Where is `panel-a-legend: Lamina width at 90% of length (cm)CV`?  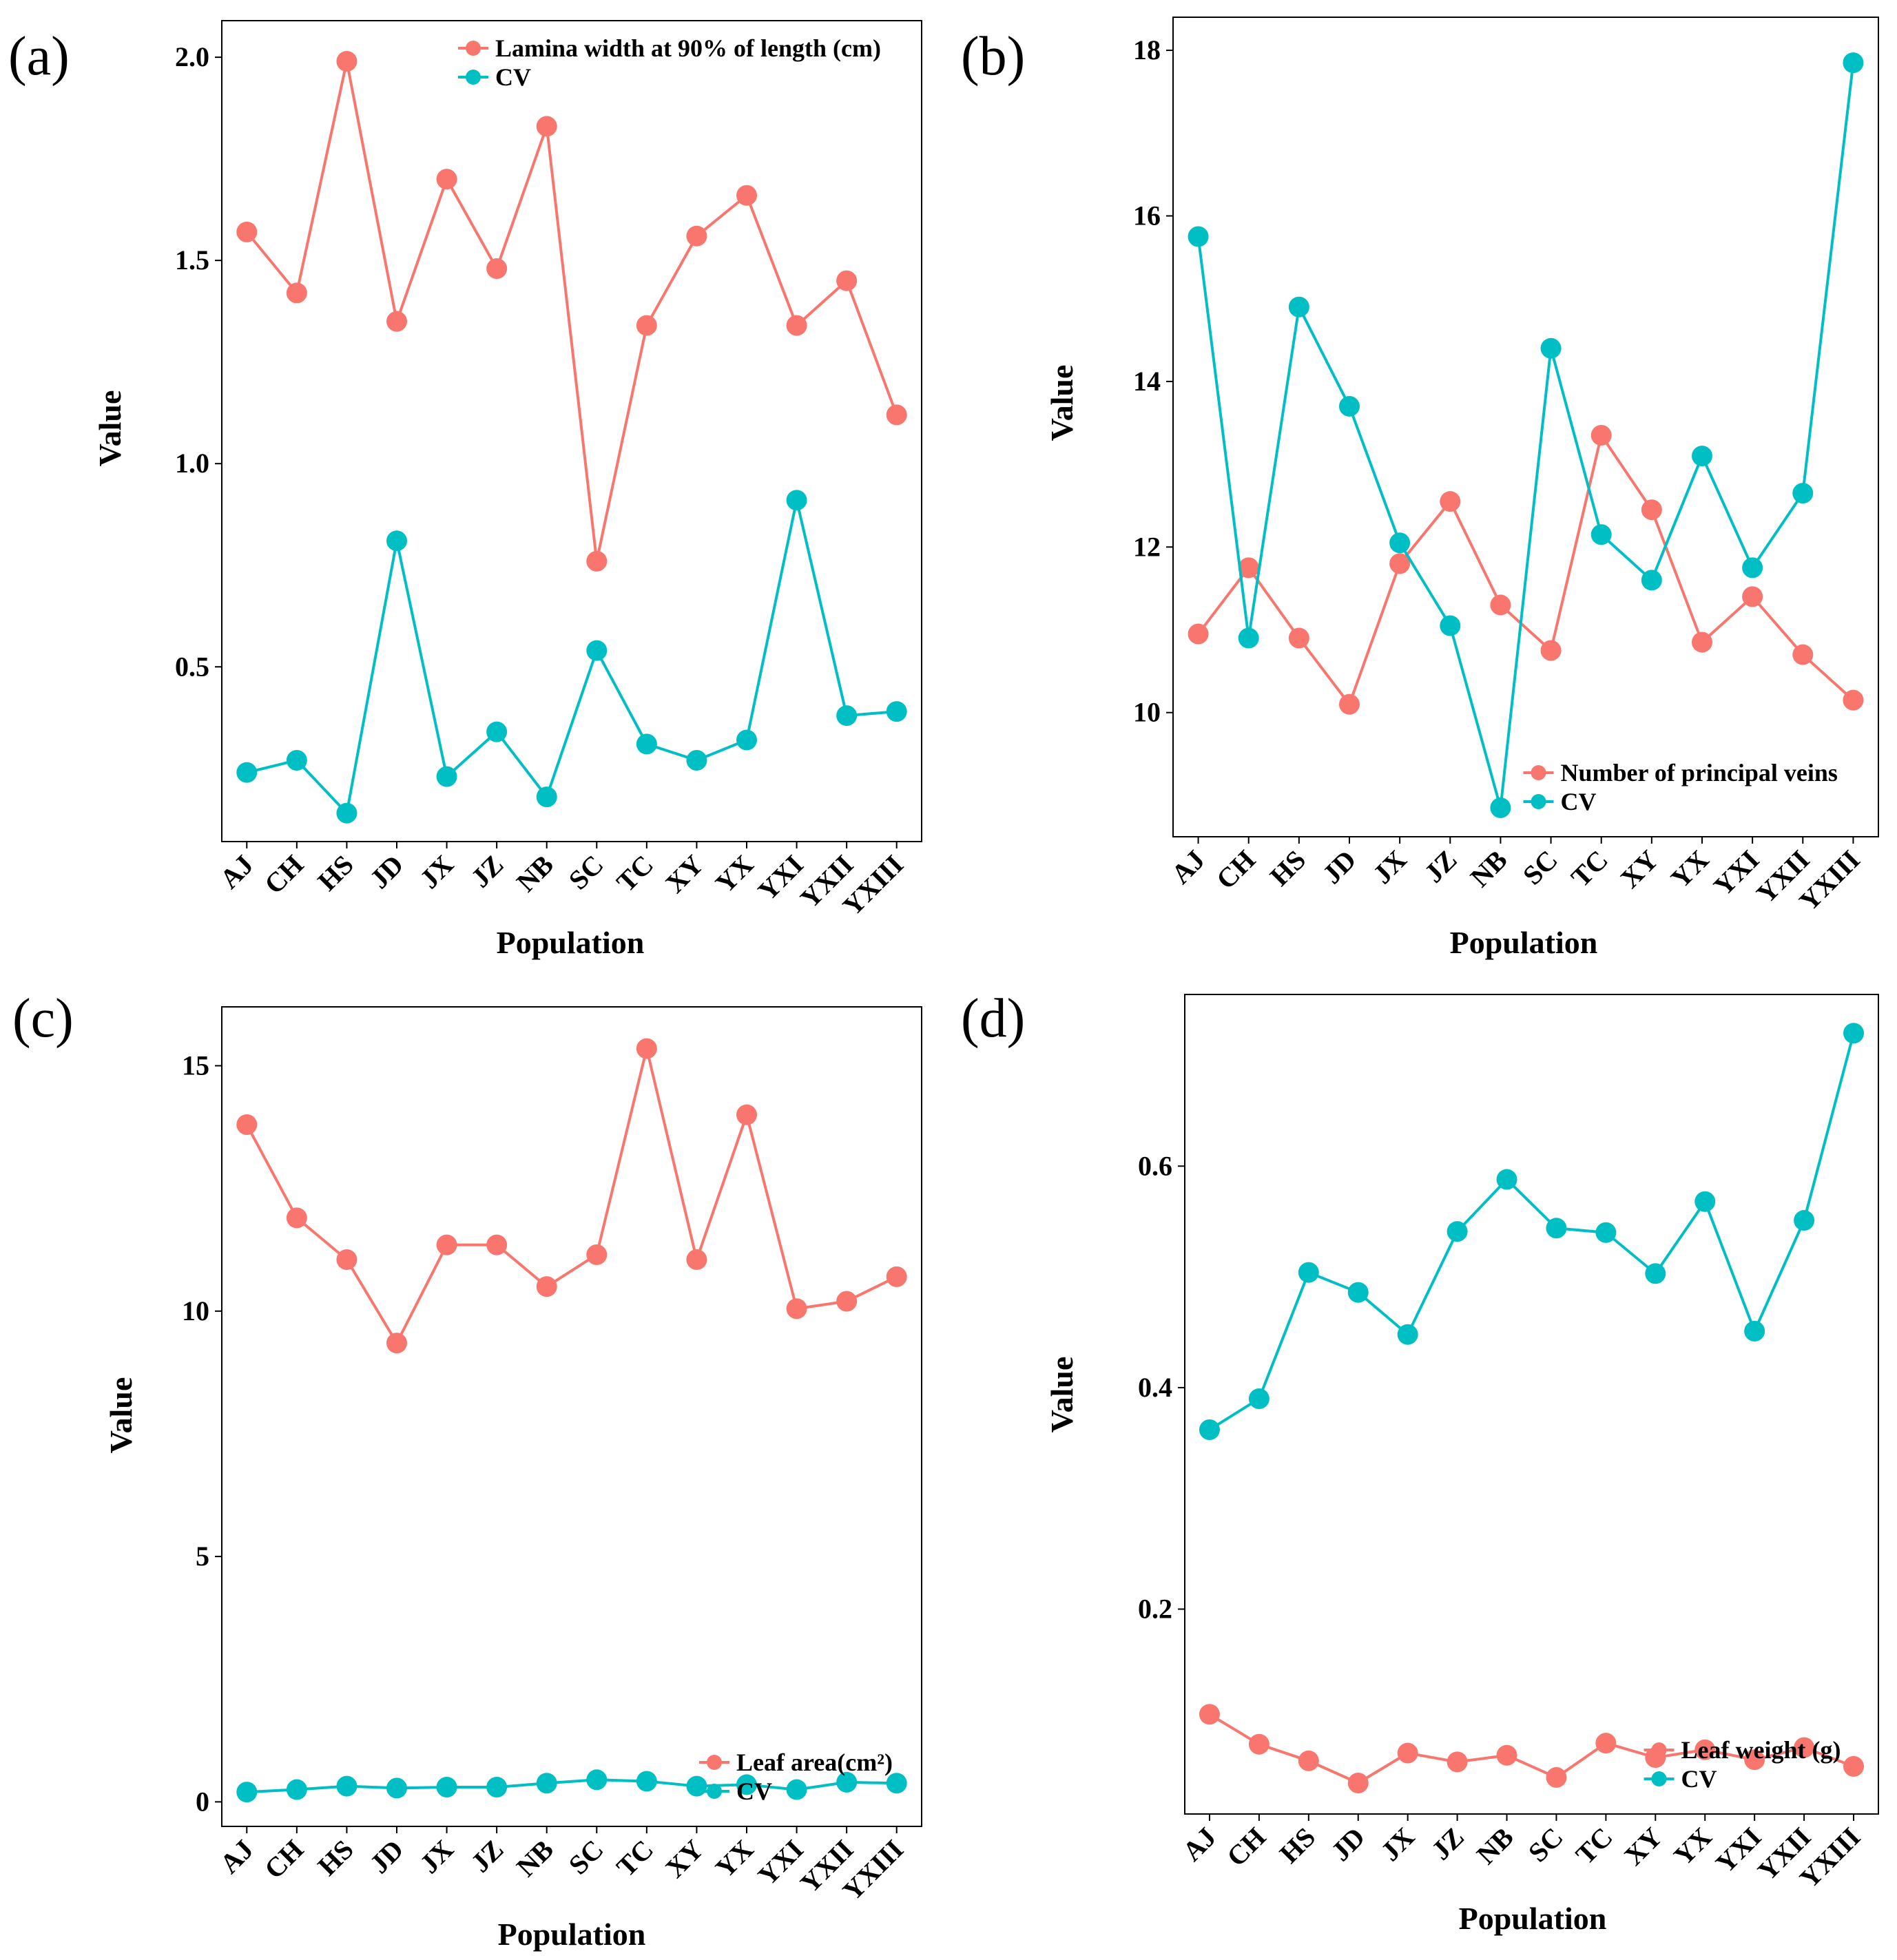 panel-a-legend: Lamina width at 90% of length (cm)CV is located at coordinates (669, 62).